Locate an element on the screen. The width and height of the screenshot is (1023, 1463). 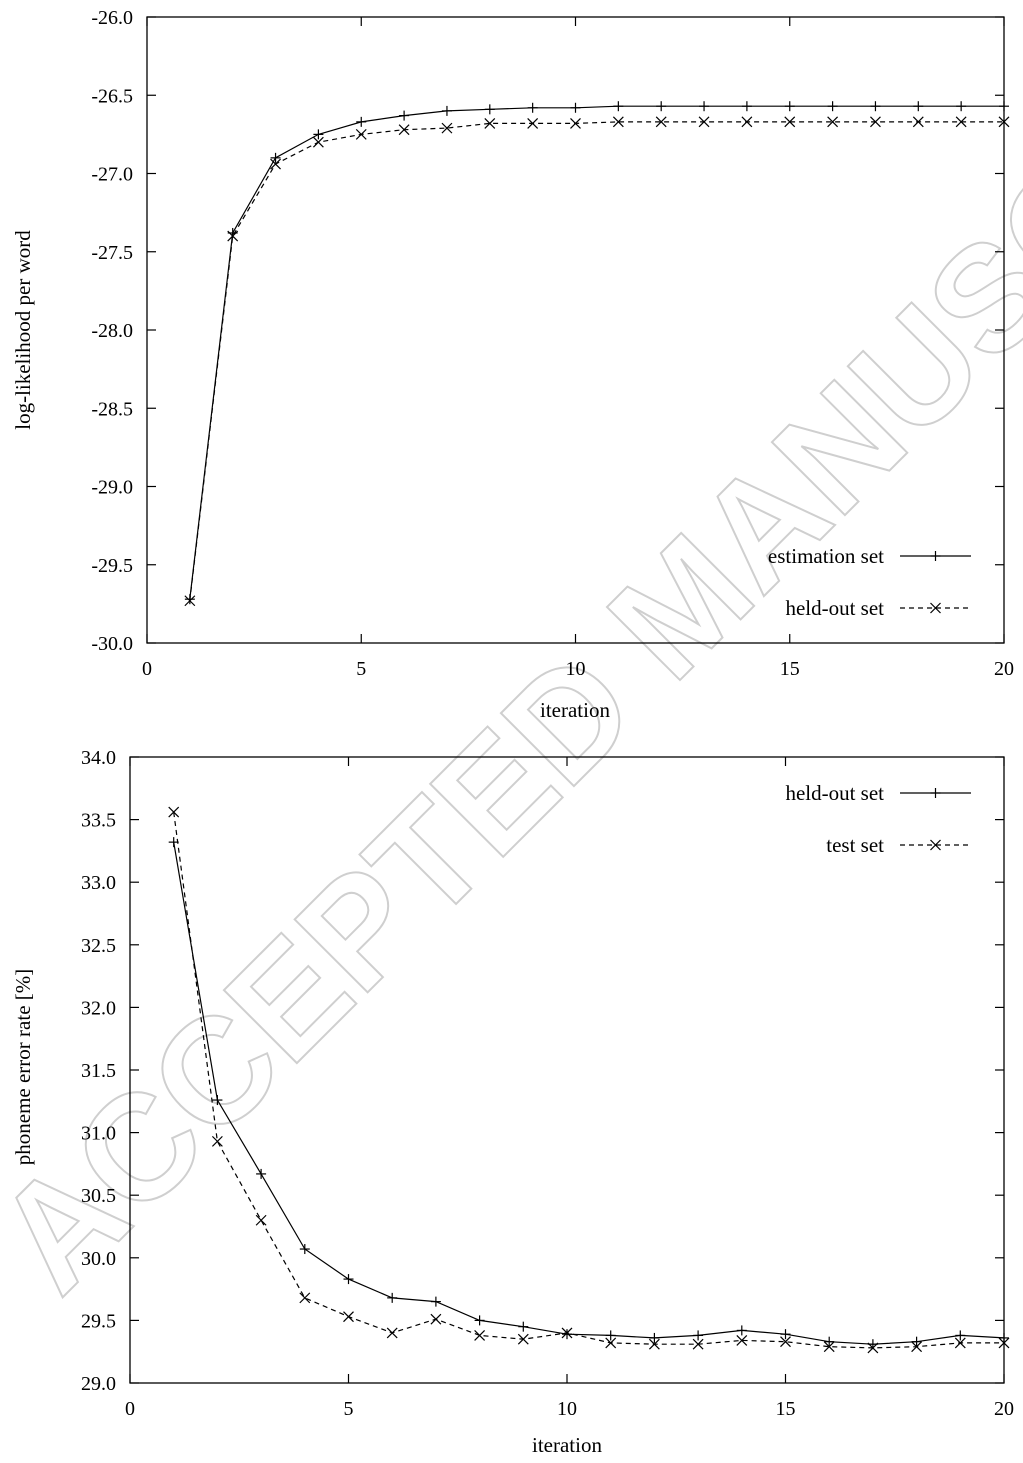
legend-label: test set is located at coordinates (855, 845).